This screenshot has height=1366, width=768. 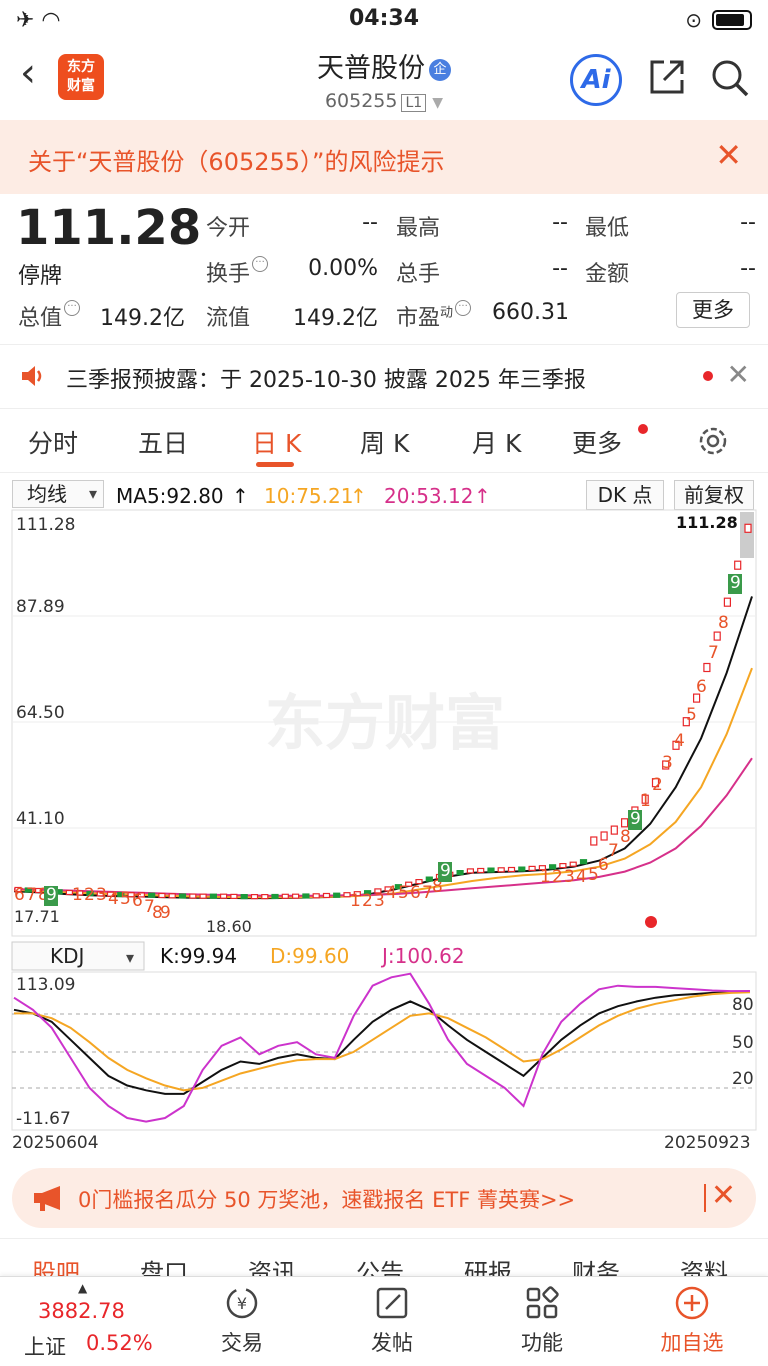 I want to click on ma10-arrow: ↑, so click(x=358, y=496).